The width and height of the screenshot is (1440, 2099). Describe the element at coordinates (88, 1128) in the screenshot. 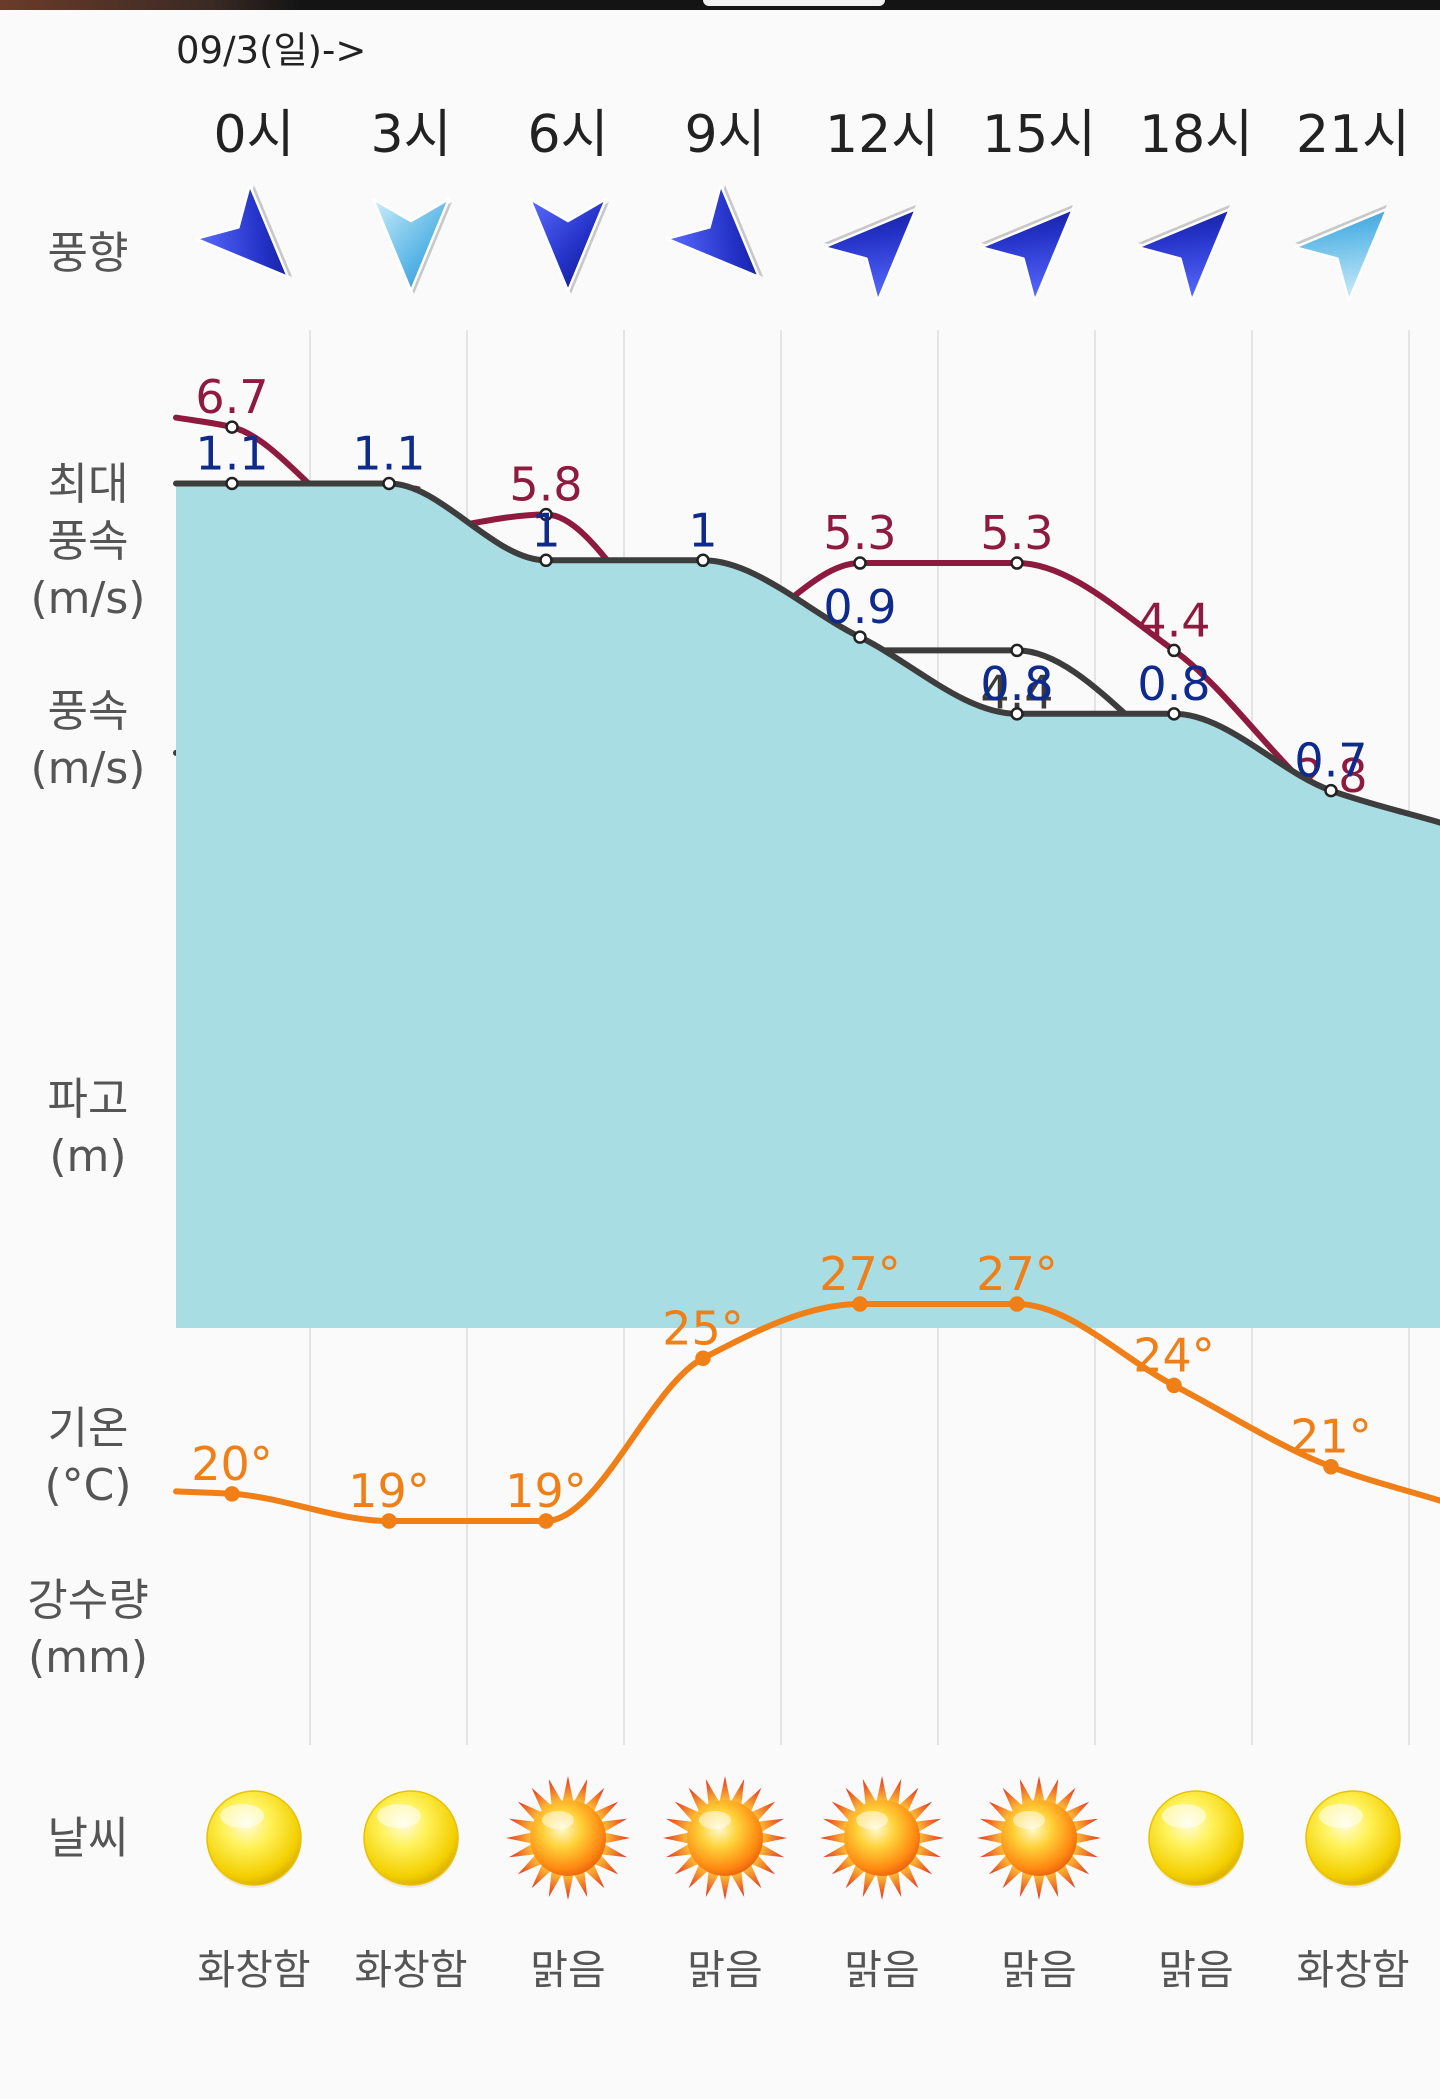

I see `label-wave-height: 파고 (m)` at that location.